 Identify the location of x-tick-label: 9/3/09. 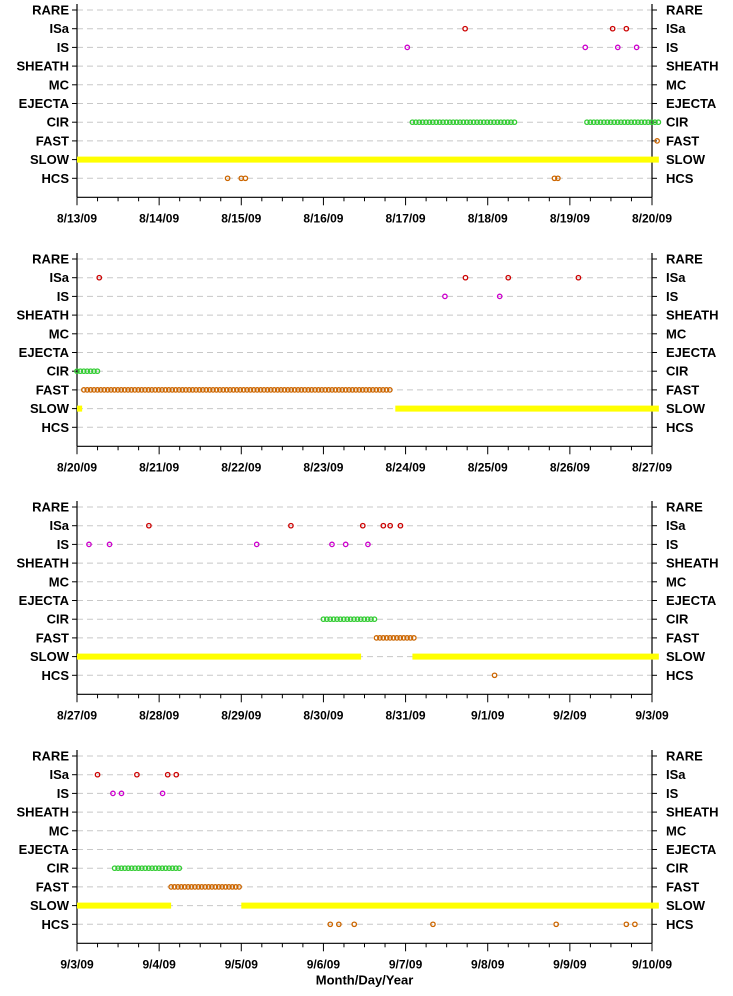
(77, 964).